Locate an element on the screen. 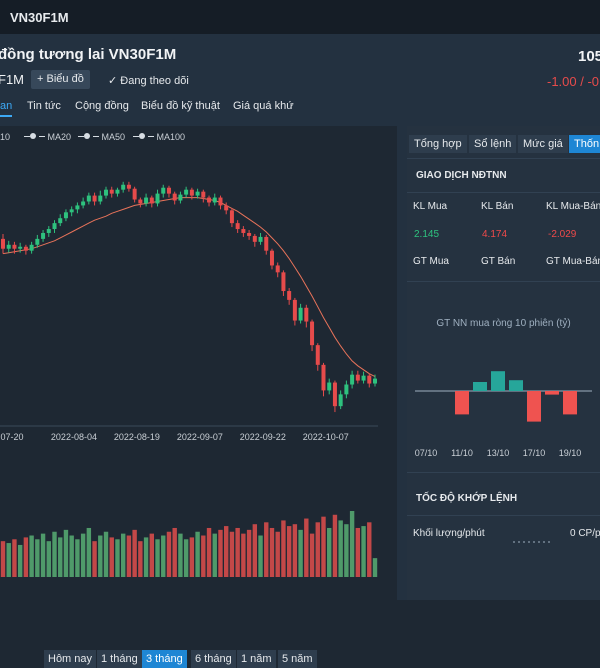  kl-ban-value: 4.174 is located at coordinates (495, 234).